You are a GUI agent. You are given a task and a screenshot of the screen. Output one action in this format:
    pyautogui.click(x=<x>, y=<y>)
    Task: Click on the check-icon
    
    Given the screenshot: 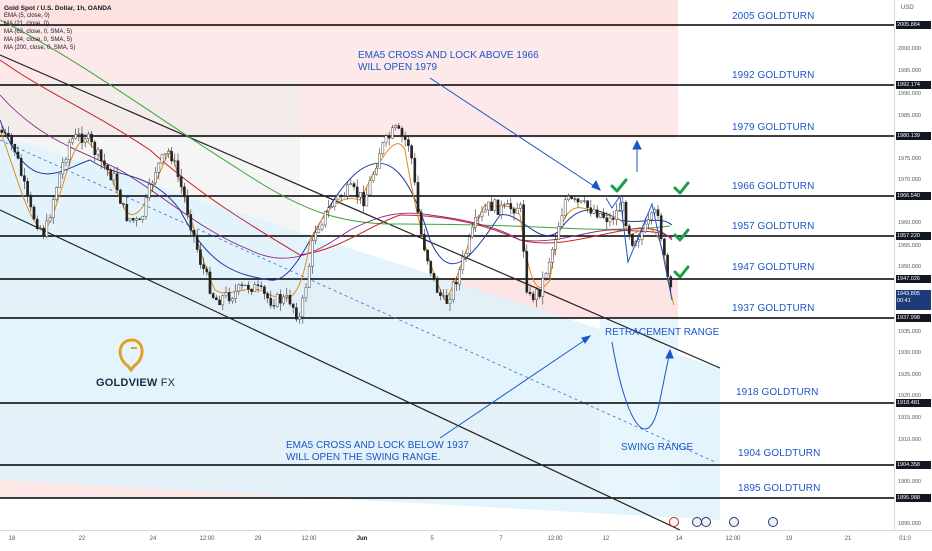 What is the action you would take?
    pyautogui.click(x=681, y=235)
    